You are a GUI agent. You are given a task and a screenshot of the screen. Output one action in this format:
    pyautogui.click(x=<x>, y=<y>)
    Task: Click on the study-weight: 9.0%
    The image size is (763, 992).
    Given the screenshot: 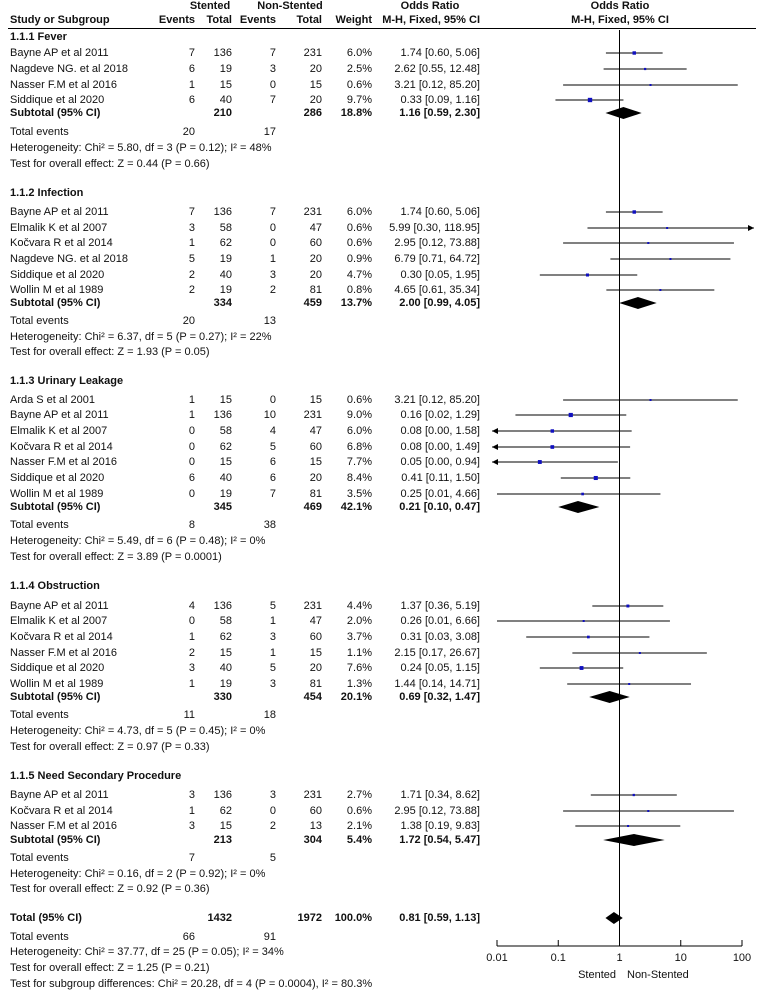 What is the action you would take?
    pyautogui.click(x=359, y=415)
    